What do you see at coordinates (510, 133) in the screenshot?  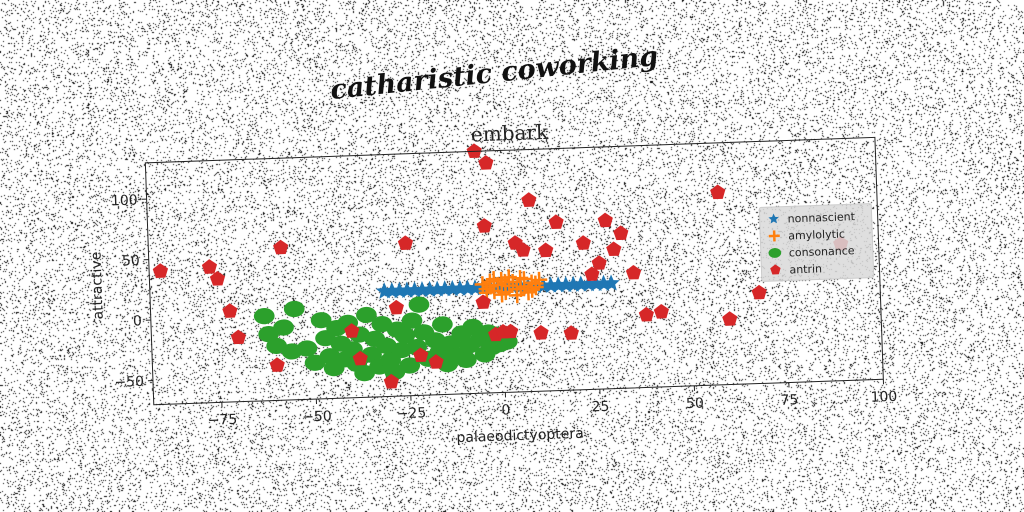 I see `chart-title: embark` at bounding box center [510, 133].